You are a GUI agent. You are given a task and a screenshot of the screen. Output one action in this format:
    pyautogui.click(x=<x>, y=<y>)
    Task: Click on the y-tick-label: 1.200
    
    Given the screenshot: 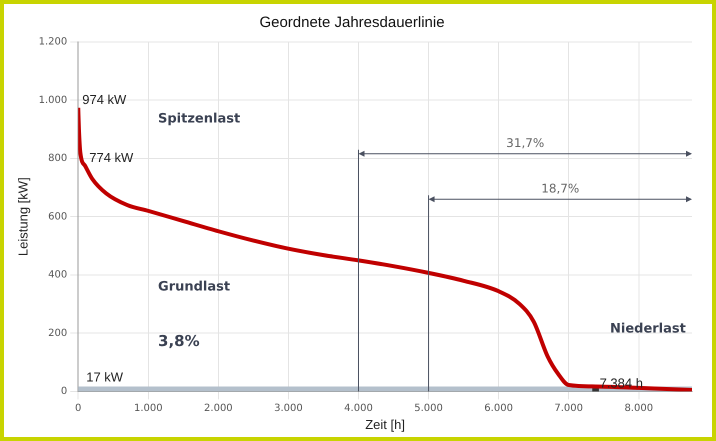 What is the action you would take?
    pyautogui.click(x=53, y=42)
    